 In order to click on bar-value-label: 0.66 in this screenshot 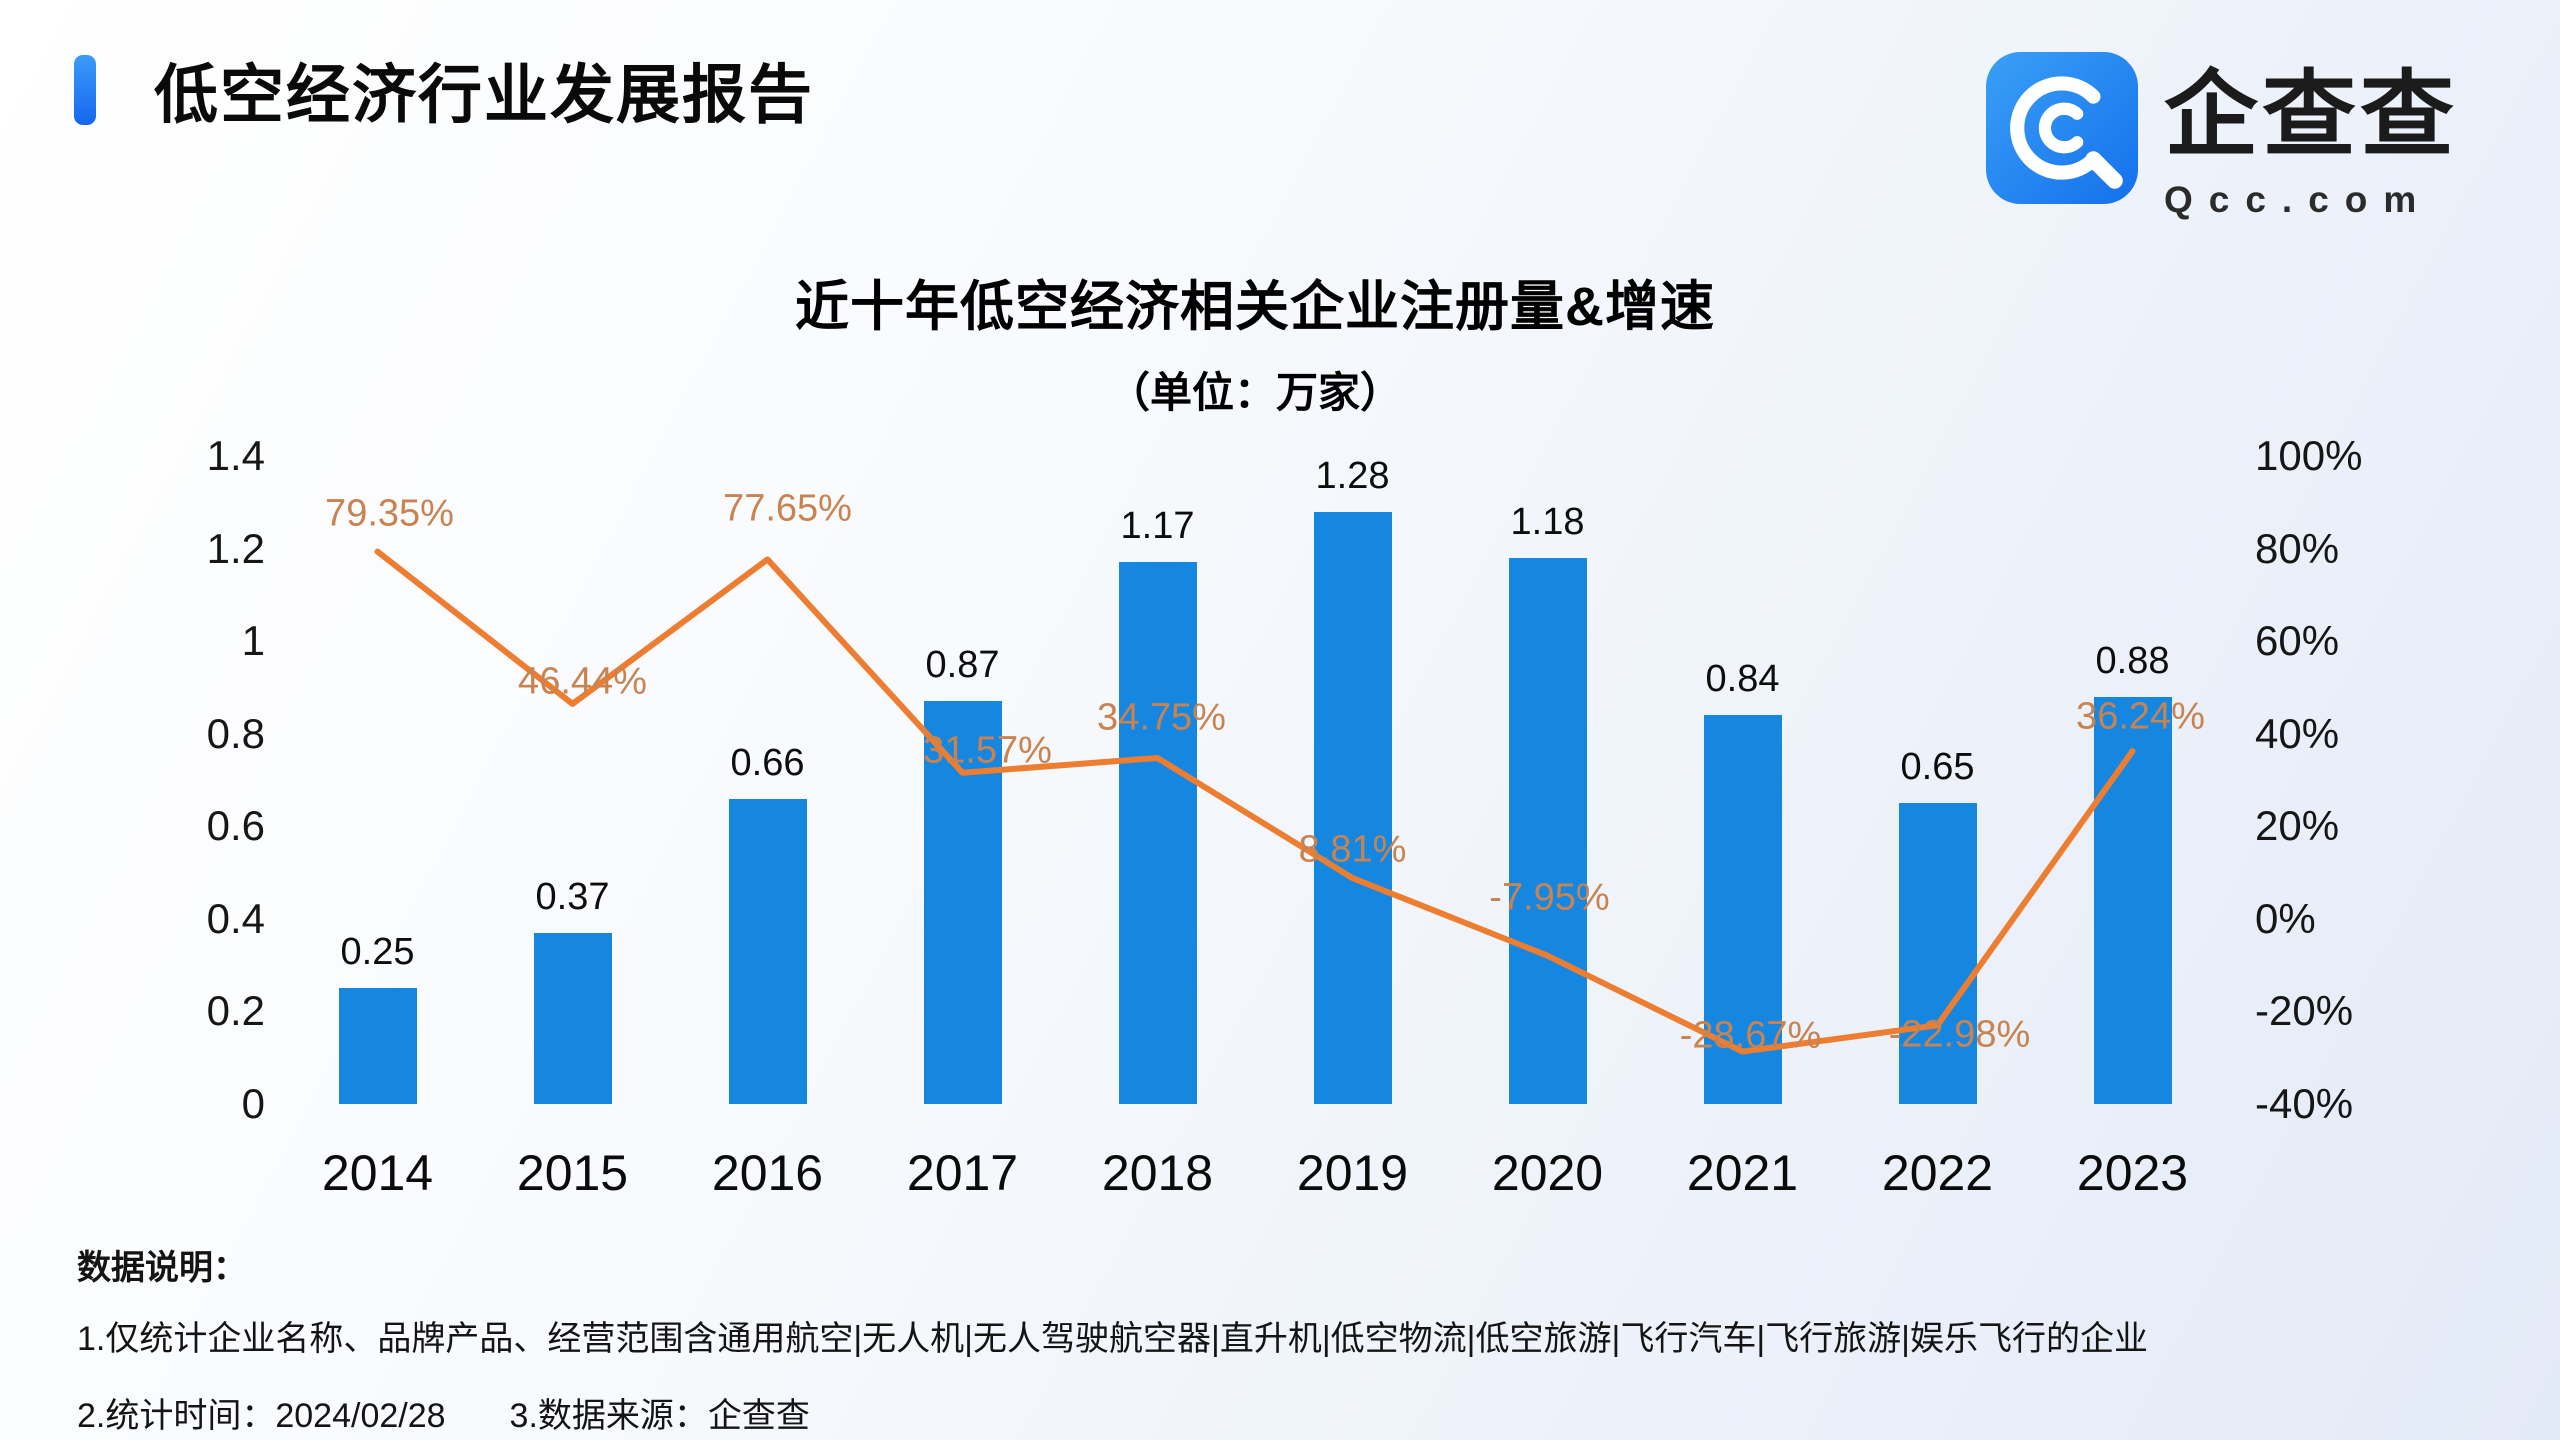, I will do `click(767, 762)`.